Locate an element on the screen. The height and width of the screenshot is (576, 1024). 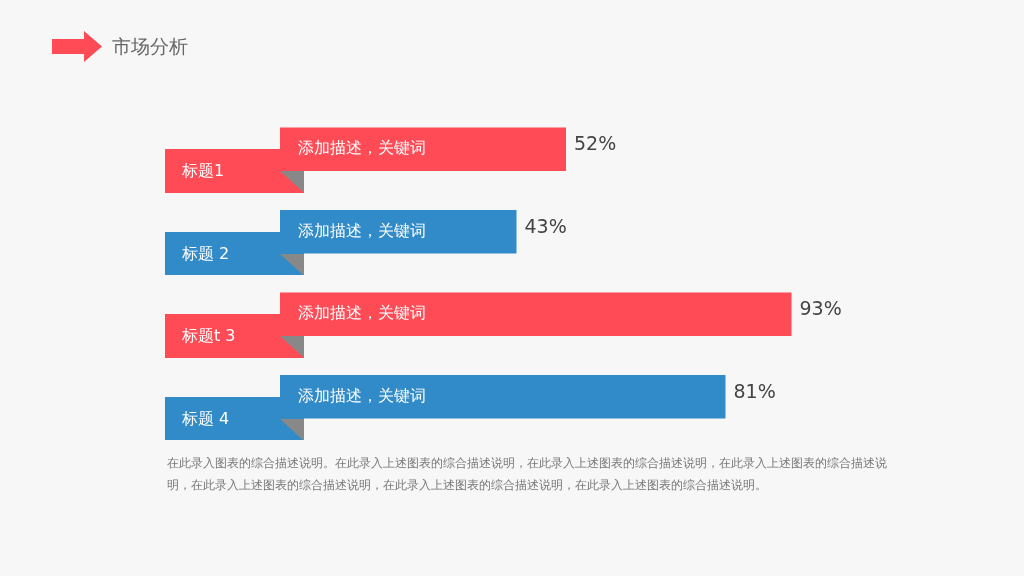
y-tick-label: 标题1 is located at coordinates (203, 171).